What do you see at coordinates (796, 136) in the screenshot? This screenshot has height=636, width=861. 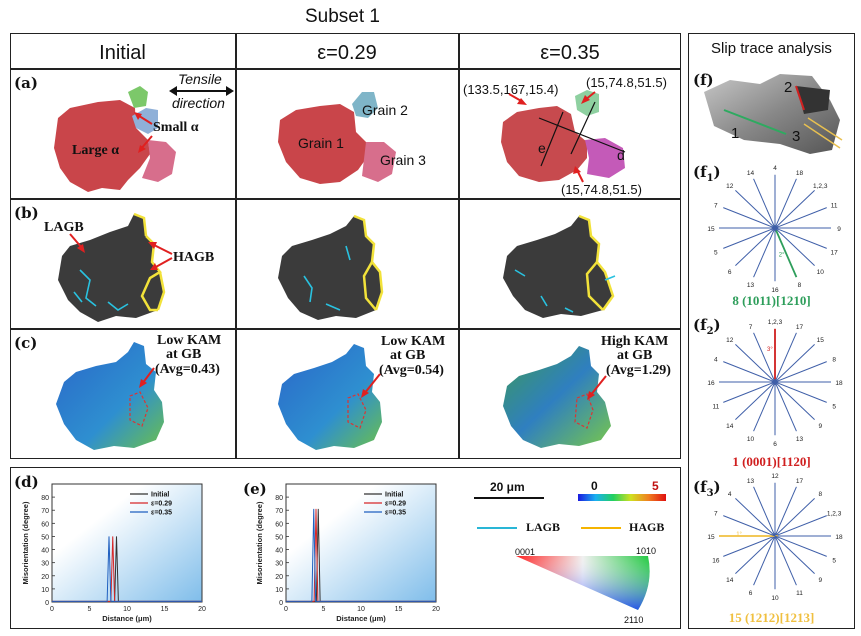 I see `sem-label-3: 3` at bounding box center [796, 136].